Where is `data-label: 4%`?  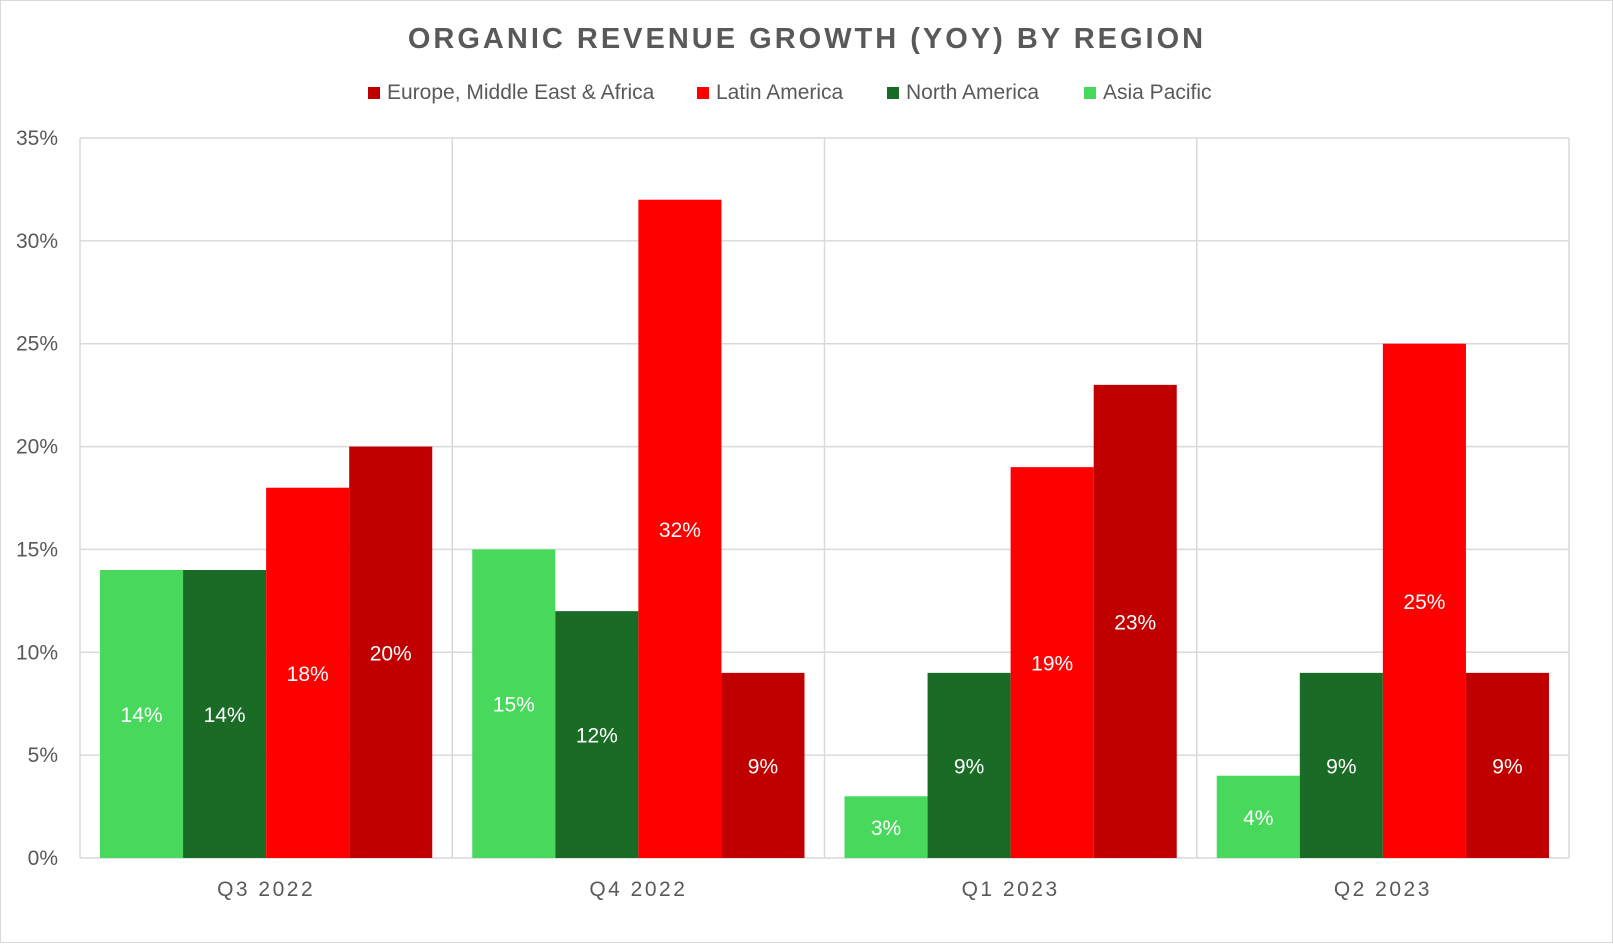 data-label: 4% is located at coordinates (1258, 818).